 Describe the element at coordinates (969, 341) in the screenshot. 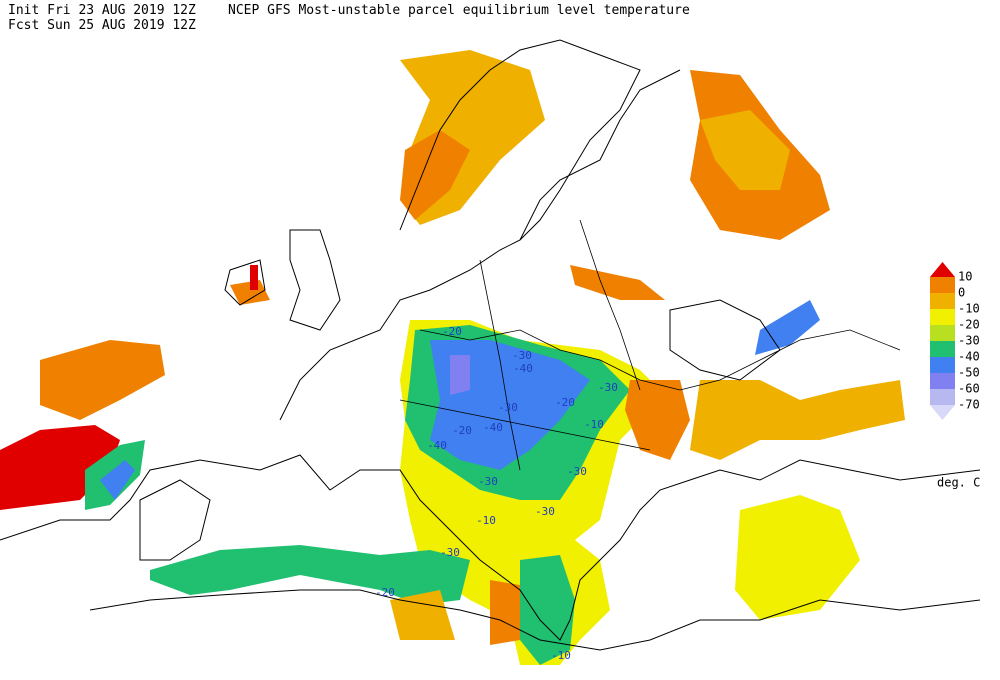

I see `legend-label: -30` at that location.